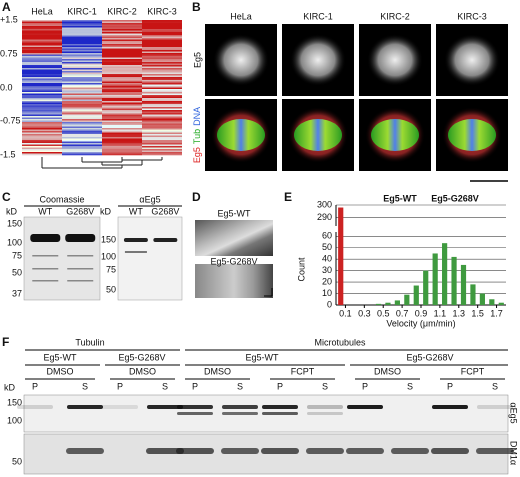 This screenshot has height=477, width=520. I want to click on fraction-label: S, so click(325, 386).